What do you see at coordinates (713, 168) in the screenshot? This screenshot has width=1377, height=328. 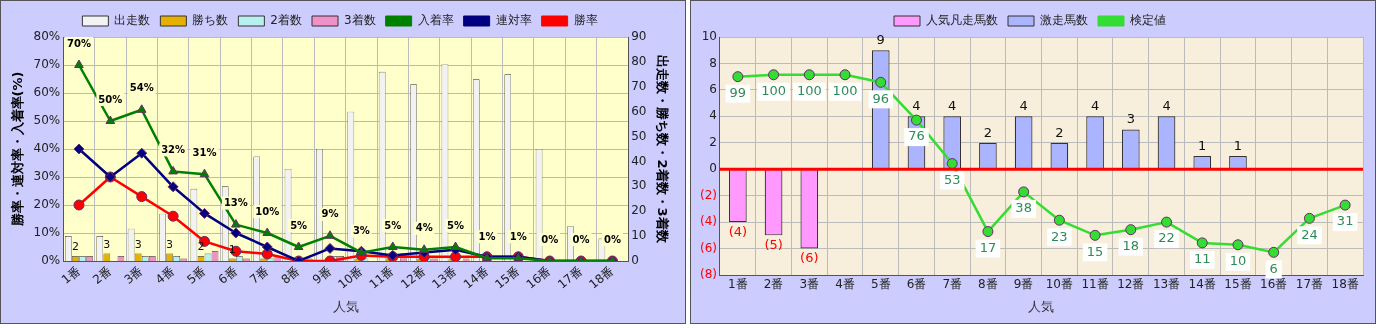 I see `y-tick-label: 0` at bounding box center [713, 168].